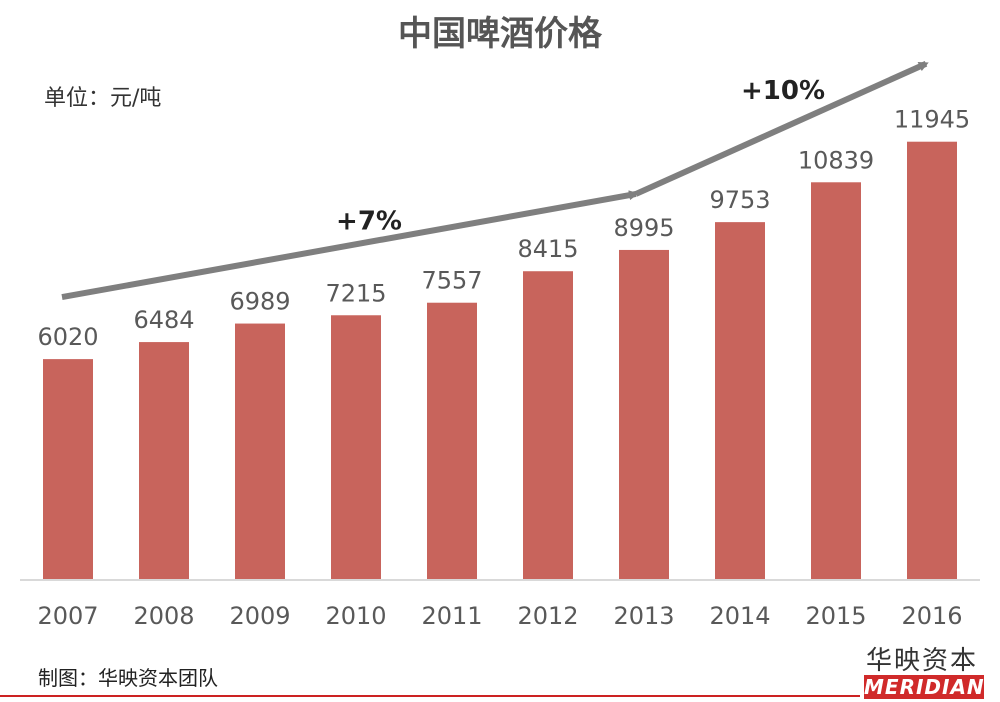 The height and width of the screenshot is (702, 1000). What do you see at coordinates (643, 616) in the screenshot?
I see `x-tick-2013: 2013` at bounding box center [643, 616].